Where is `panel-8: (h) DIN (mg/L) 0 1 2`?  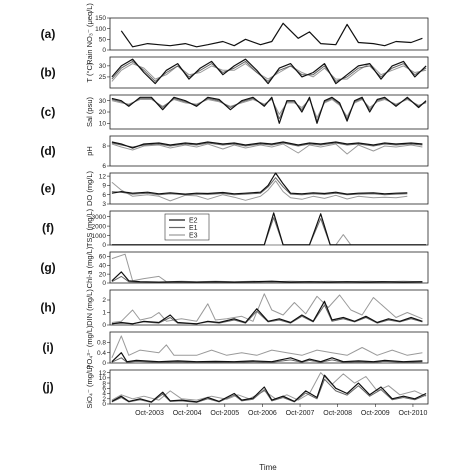
panel-8: (h) DIN (mg/L) 0 1 2 is located at coordinates (234, 309).